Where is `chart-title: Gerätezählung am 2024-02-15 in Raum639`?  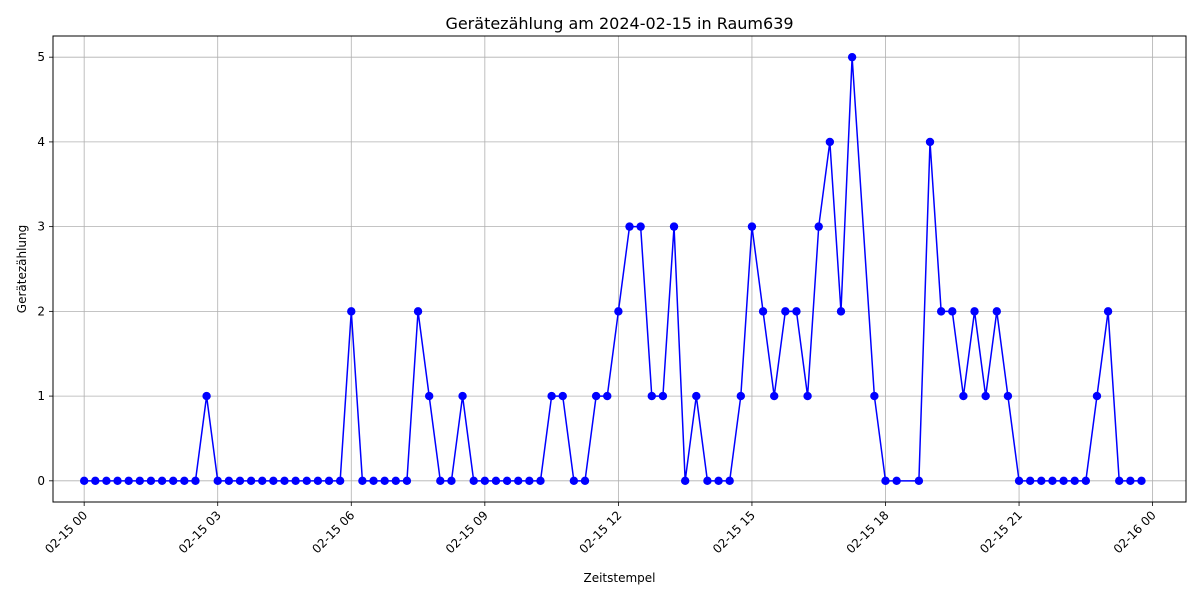 chart-title: Gerätezählung am 2024-02-15 in Raum639 is located at coordinates (619, 23).